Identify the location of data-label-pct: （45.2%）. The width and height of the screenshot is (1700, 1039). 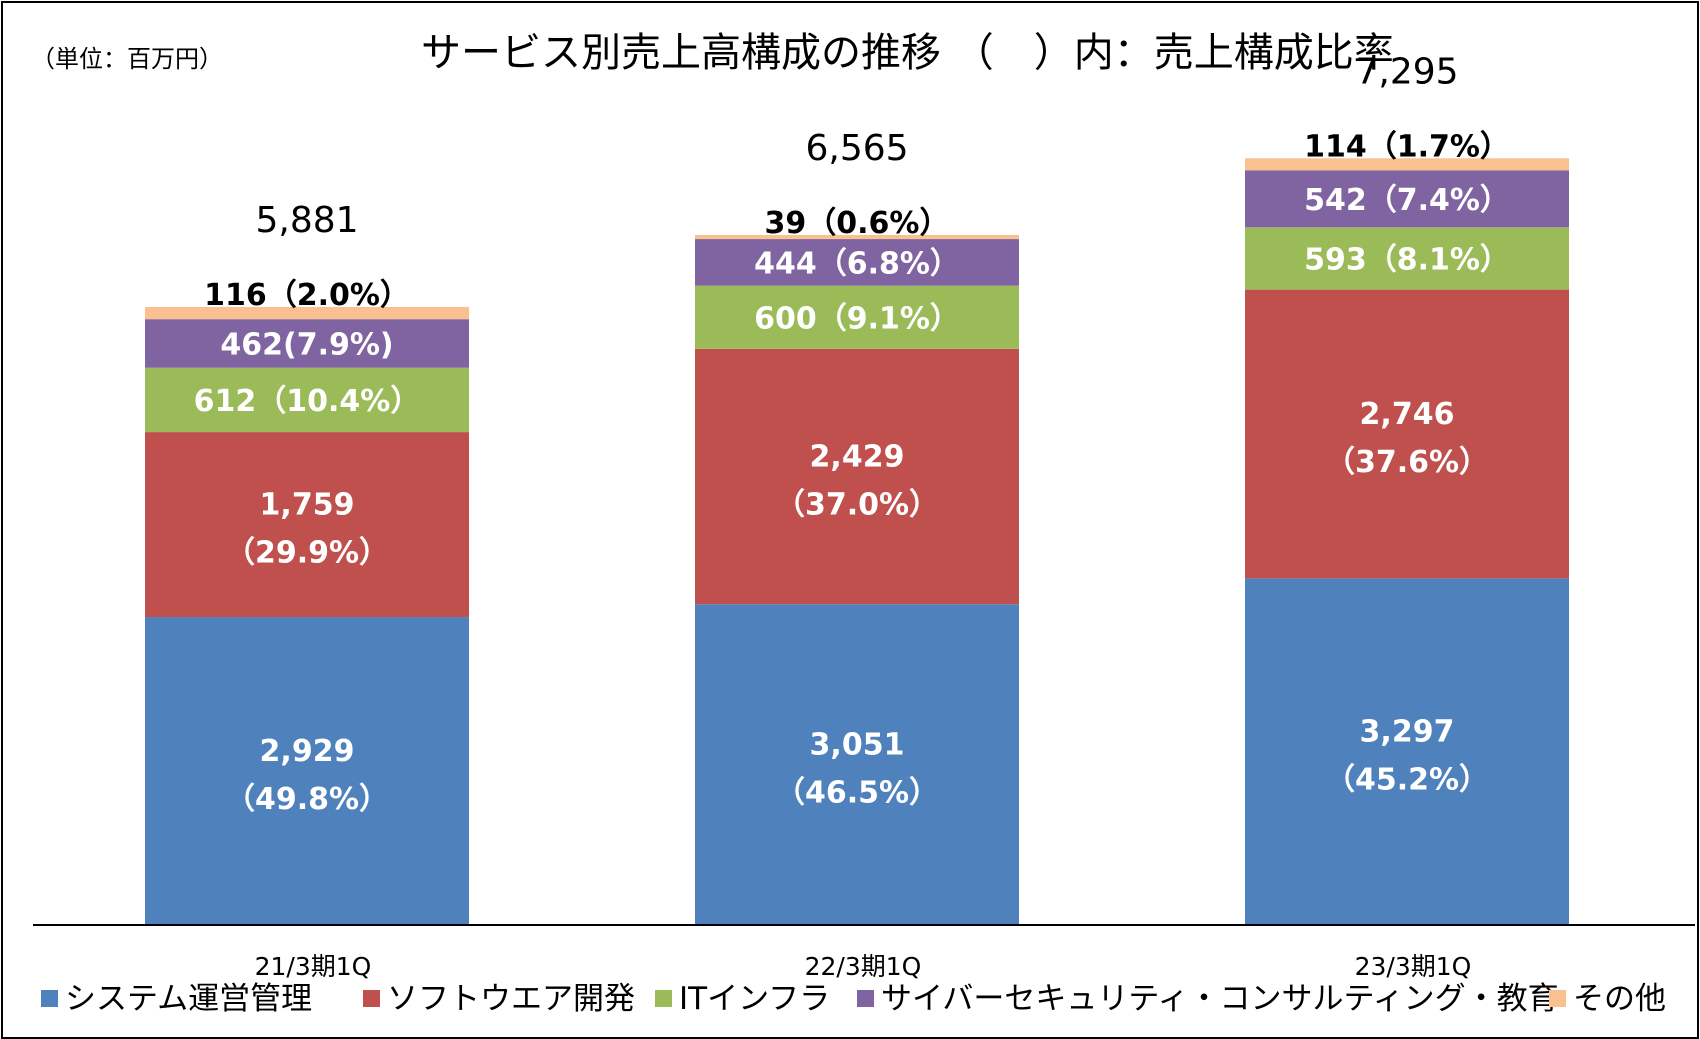
(1407, 780).